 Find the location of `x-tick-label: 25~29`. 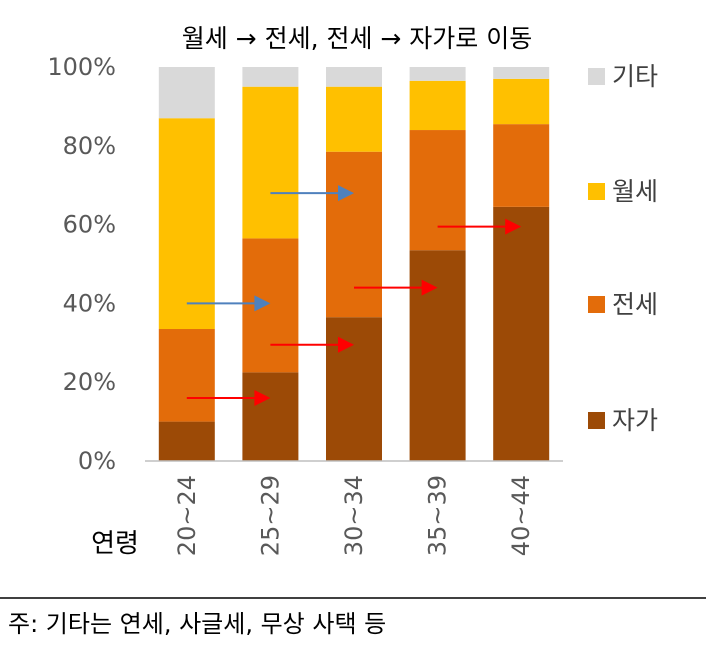

x-tick-label: 25~29 is located at coordinates (270, 515).